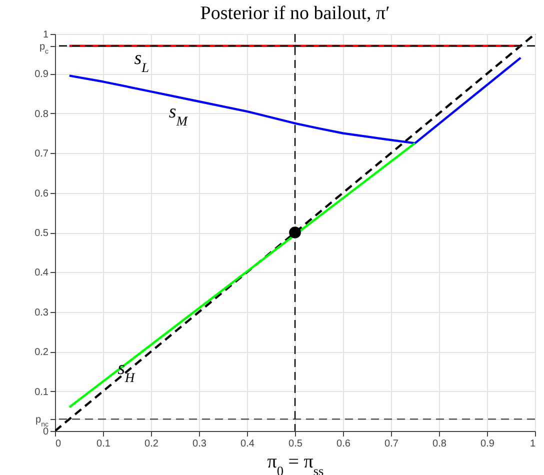  Describe the element at coordinates (439, 444) in the screenshot. I see `x-tick-label: 0.8` at that location.